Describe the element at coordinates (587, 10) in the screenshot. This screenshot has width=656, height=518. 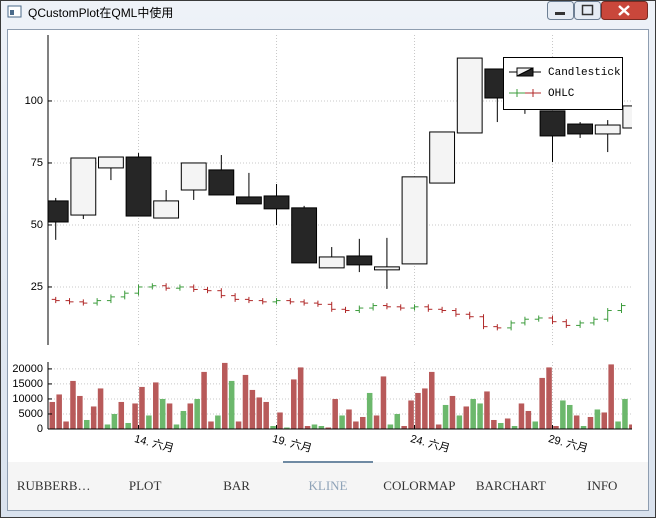
I see `maximize-button` at that location.